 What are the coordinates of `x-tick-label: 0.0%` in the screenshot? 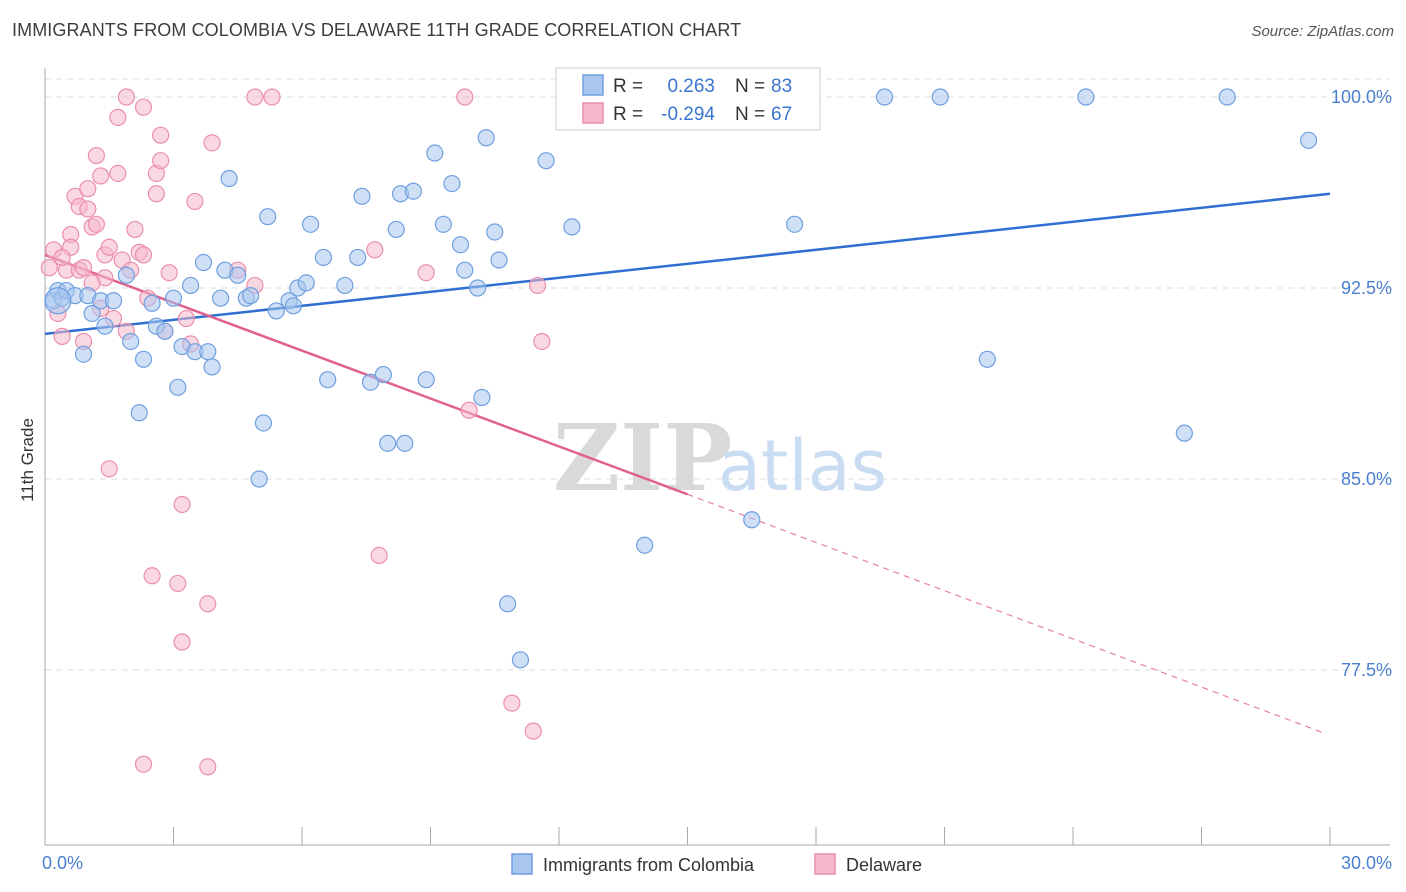 It's located at (62, 863).